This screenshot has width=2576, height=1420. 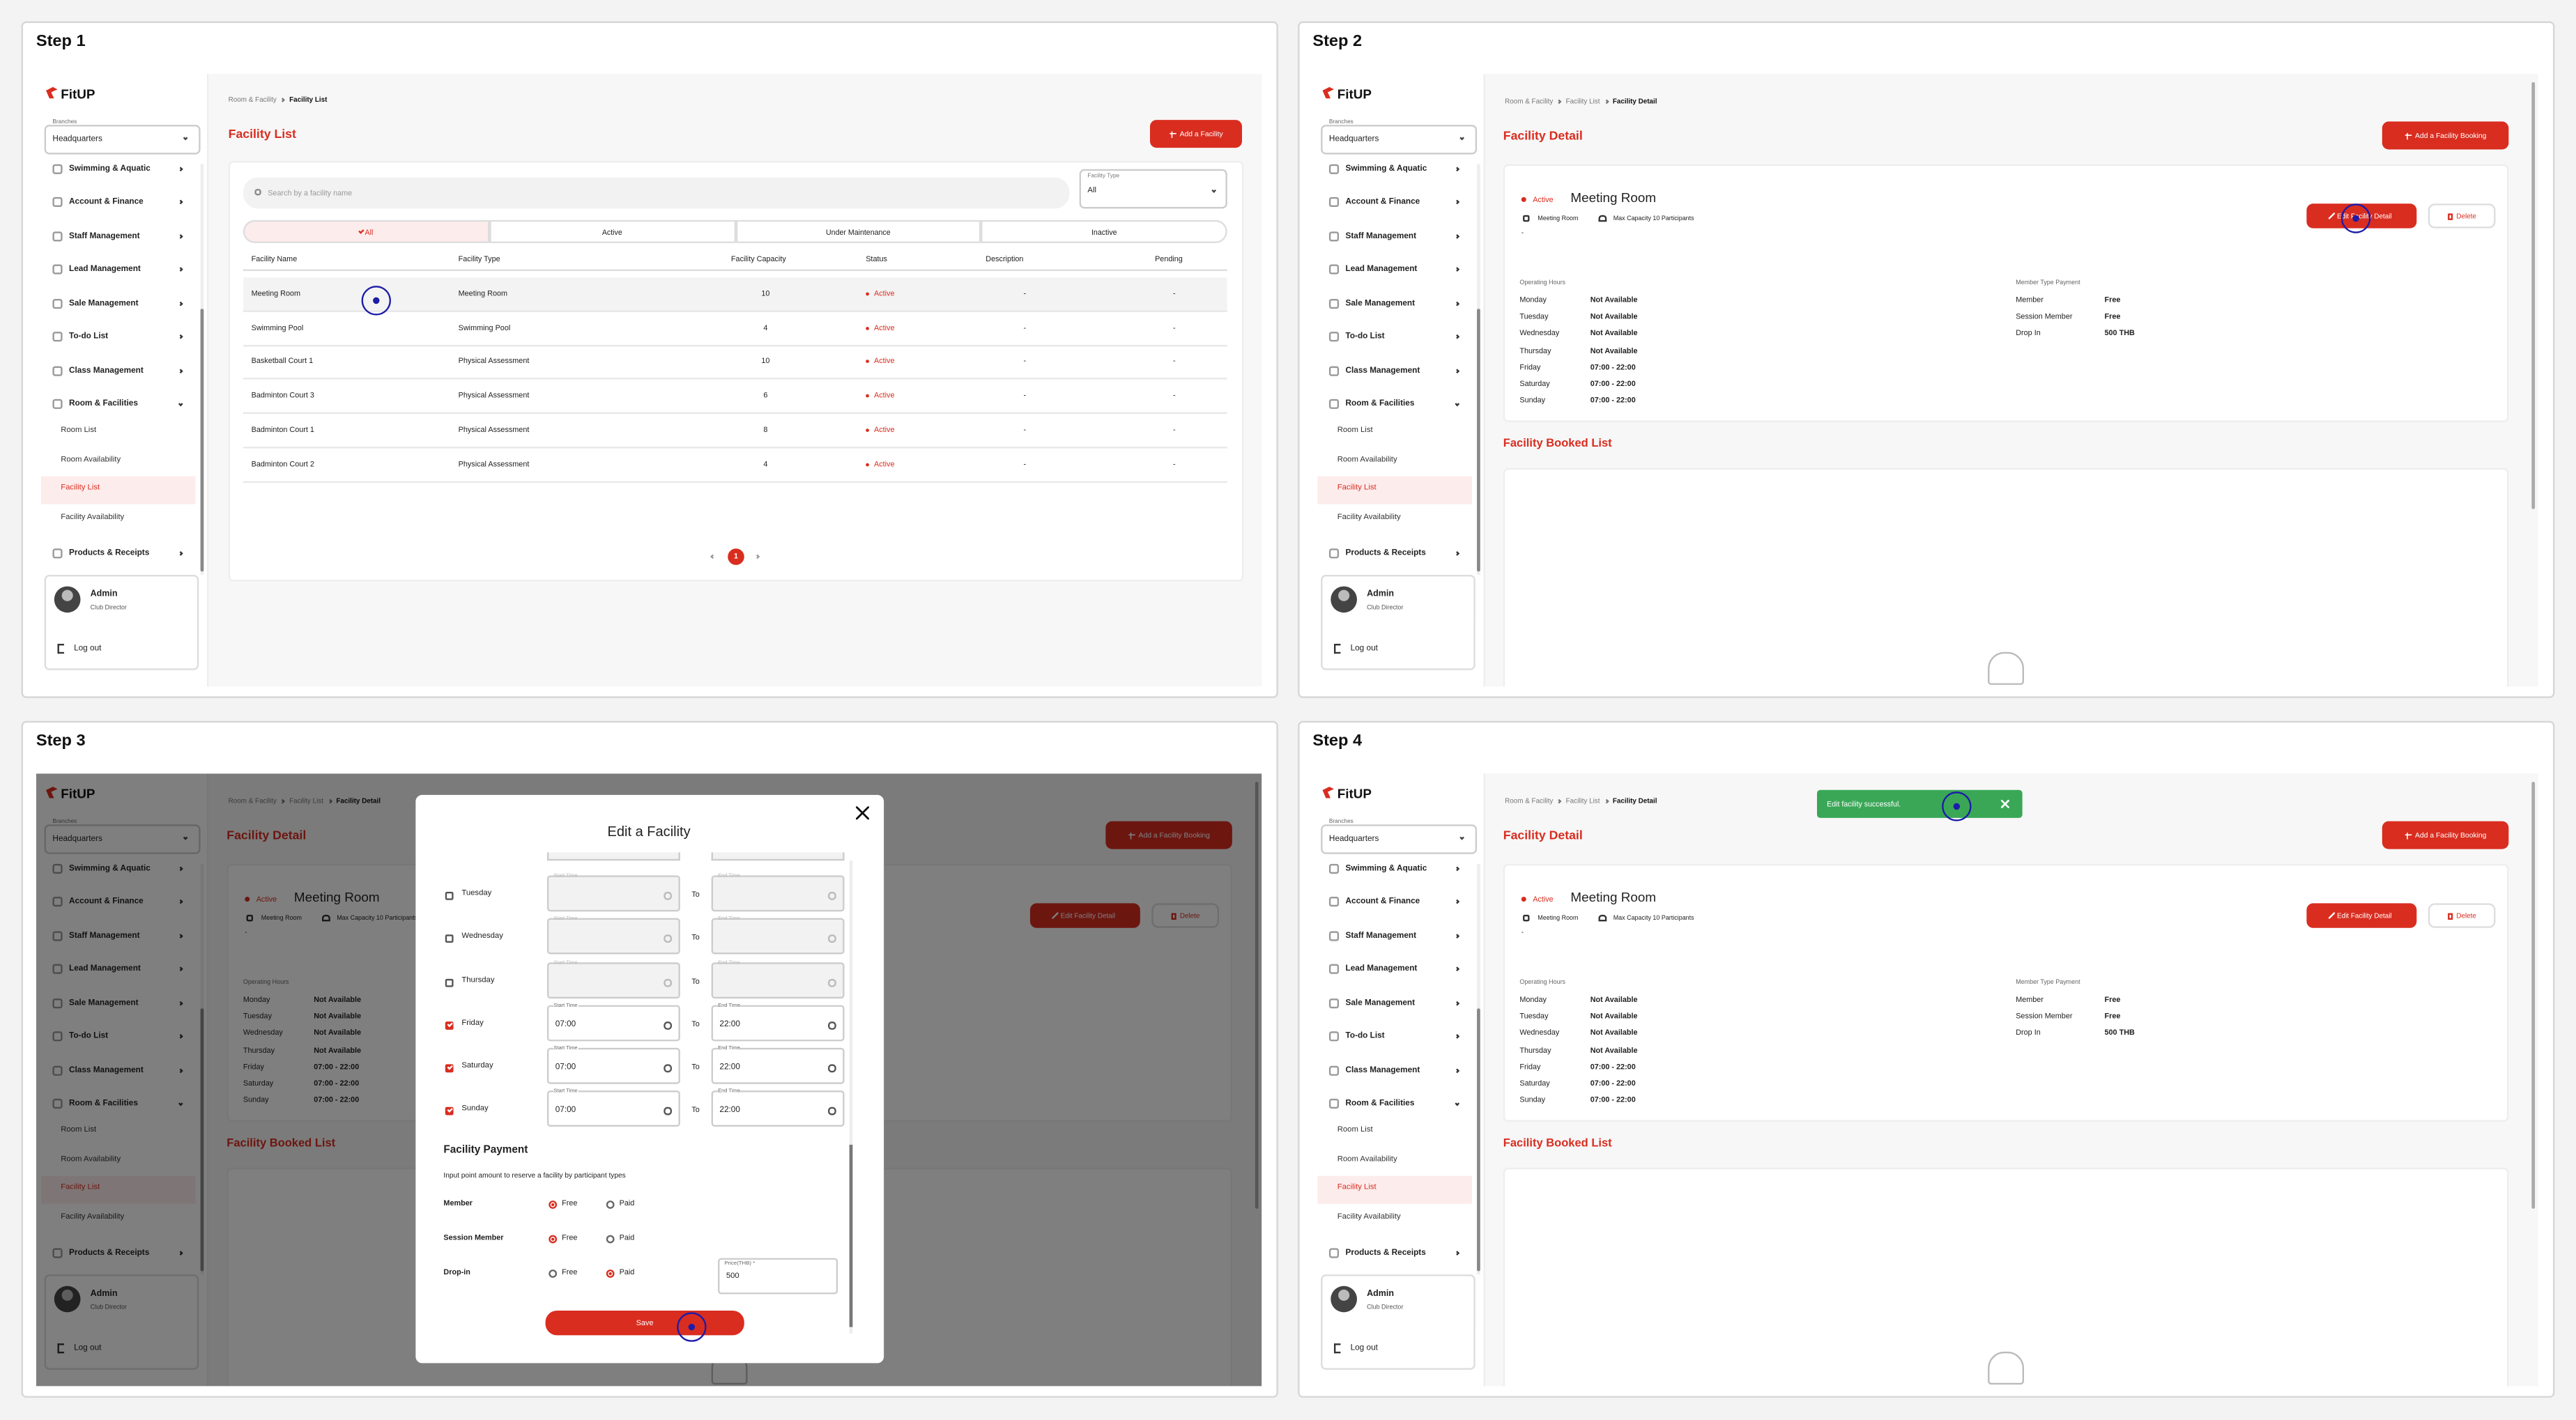 What do you see at coordinates (366, 231) in the screenshot?
I see `filter-tab: All` at bounding box center [366, 231].